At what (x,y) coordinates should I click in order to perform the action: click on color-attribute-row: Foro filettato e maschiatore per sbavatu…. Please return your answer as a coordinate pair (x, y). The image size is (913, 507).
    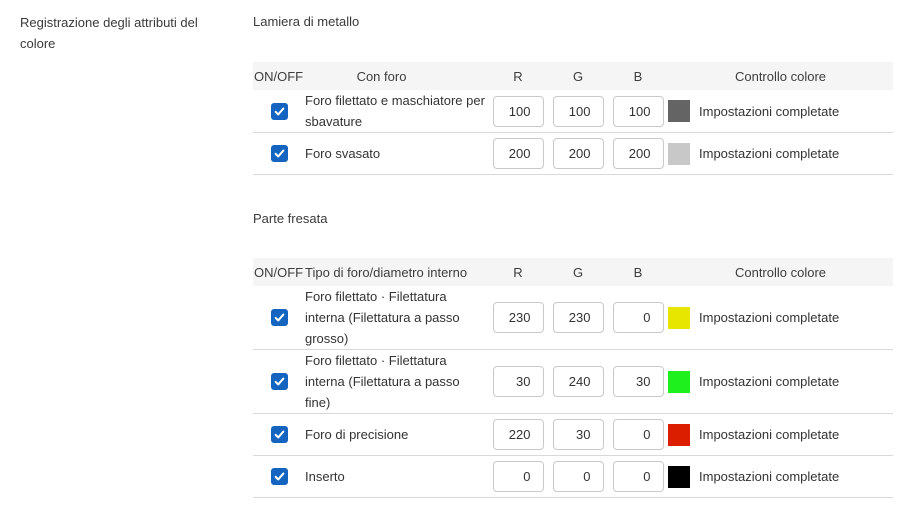
    Looking at the image, I should click on (573, 111).